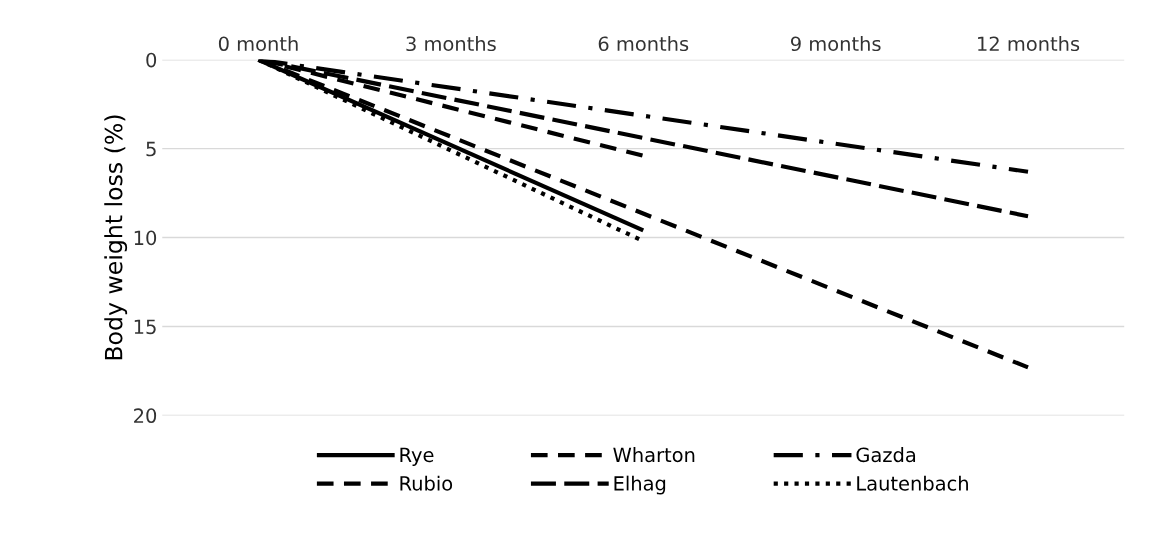 The height and width of the screenshot is (543, 1159). Describe the element at coordinates (1029, 44) in the screenshot. I see `x-tick-label: 12 months` at that location.